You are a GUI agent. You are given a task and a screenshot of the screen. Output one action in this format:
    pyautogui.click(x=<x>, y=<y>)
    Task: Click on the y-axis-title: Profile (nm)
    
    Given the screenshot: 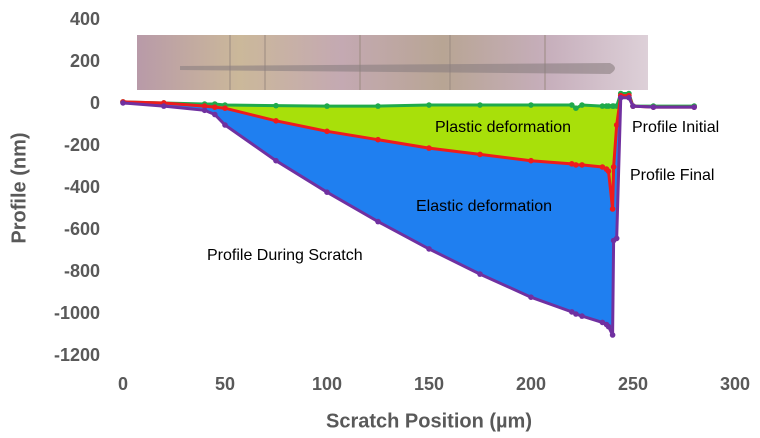 What is the action you would take?
    pyautogui.click(x=19, y=187)
    